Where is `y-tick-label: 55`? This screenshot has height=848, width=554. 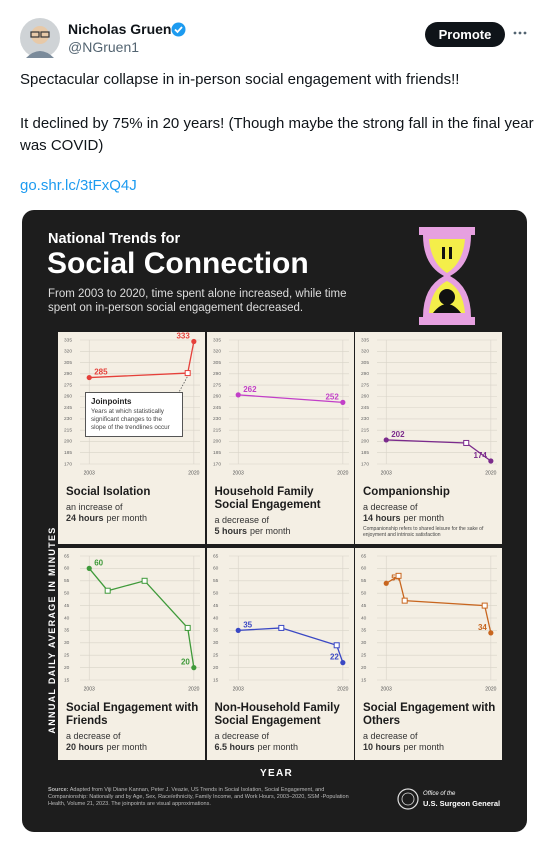 y-tick-label: 55 is located at coordinates (364, 581).